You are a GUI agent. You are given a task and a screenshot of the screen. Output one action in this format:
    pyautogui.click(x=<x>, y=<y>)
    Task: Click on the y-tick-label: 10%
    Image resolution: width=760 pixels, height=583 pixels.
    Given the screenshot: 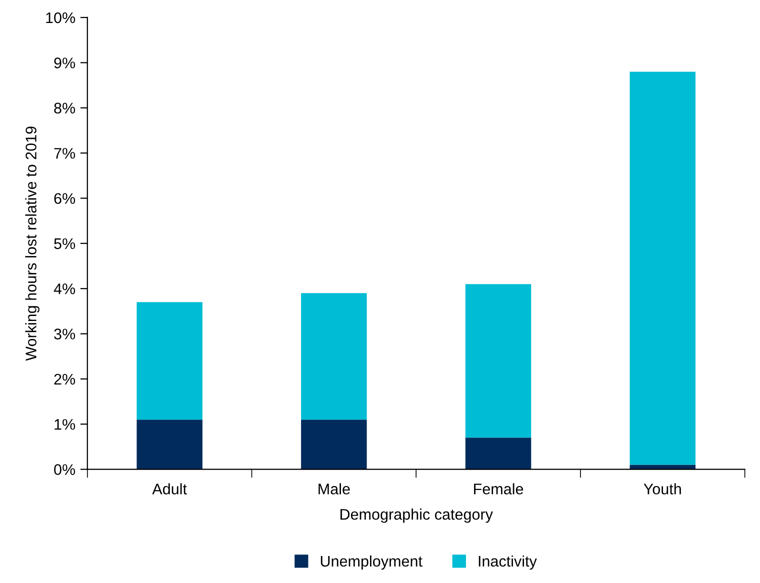 What is the action you would take?
    pyautogui.click(x=61, y=18)
    